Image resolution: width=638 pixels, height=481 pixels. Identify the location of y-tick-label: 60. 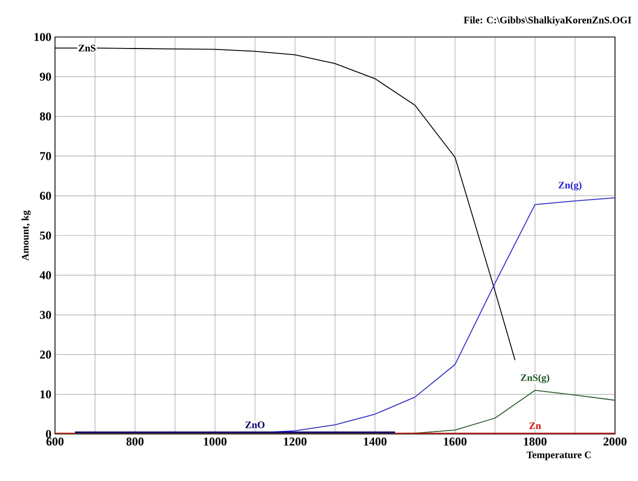
(46, 196).